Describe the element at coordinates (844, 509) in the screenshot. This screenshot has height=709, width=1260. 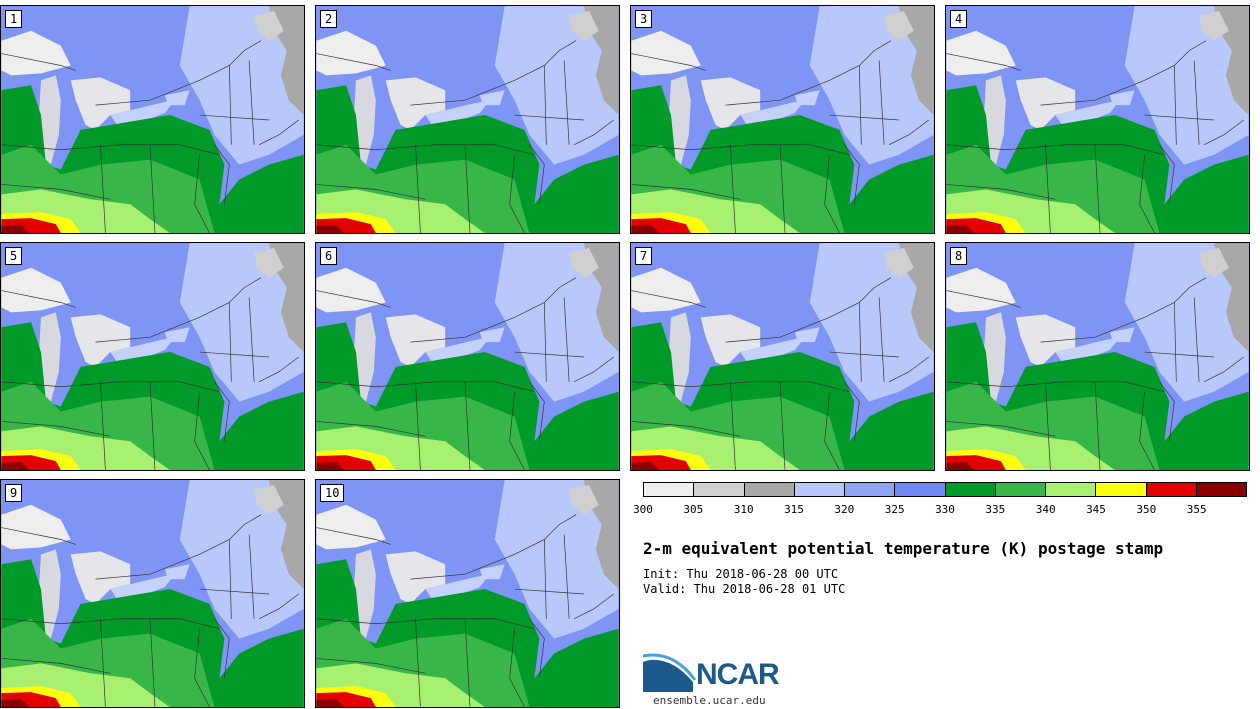
I see `colorbar-tick-label: 320` at that location.